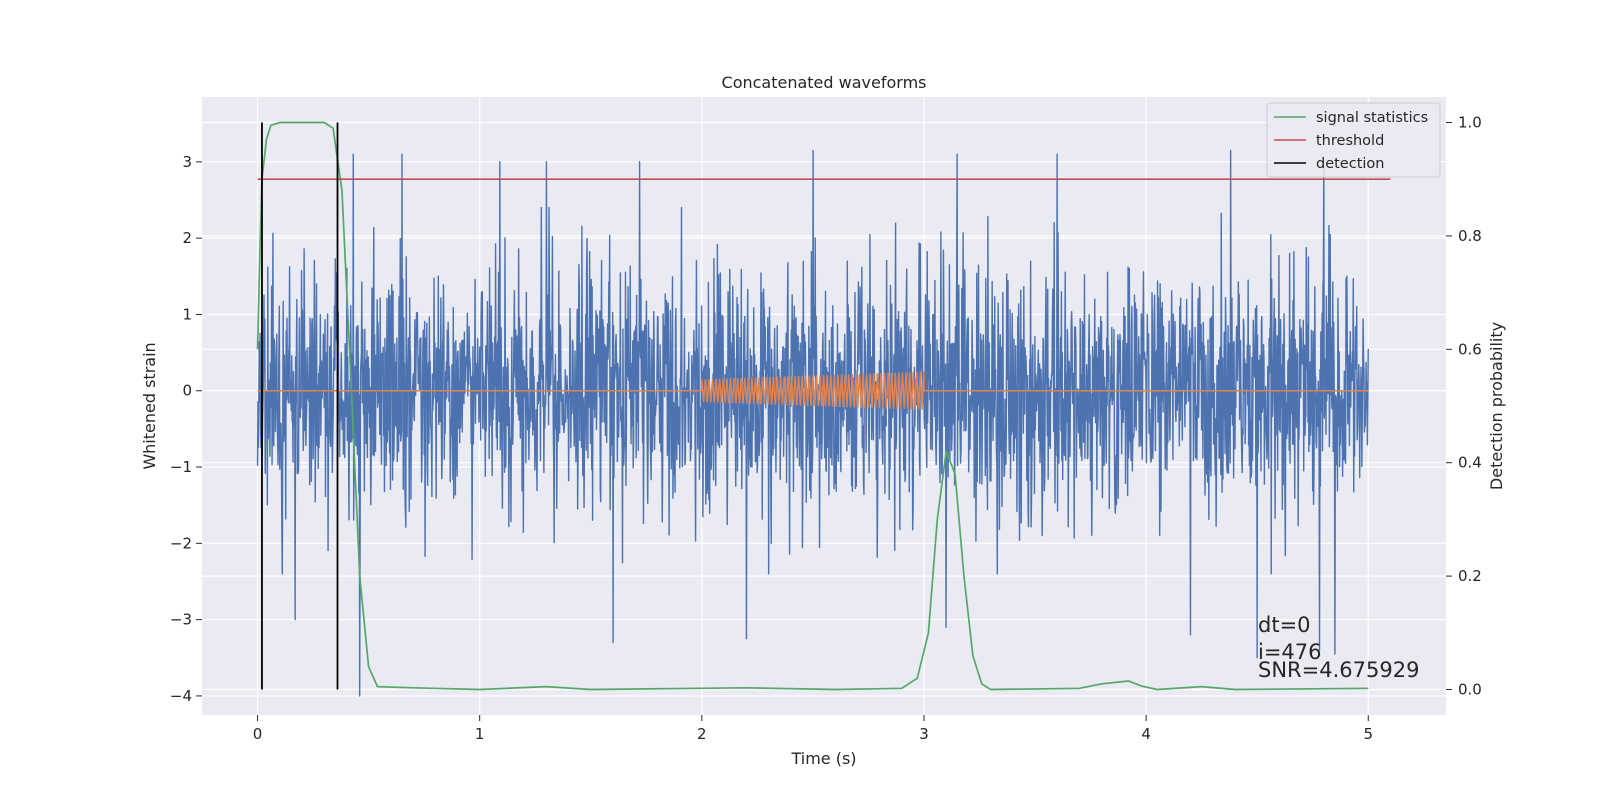  I want to click on annotation-dt: dt=0, so click(1284, 625).